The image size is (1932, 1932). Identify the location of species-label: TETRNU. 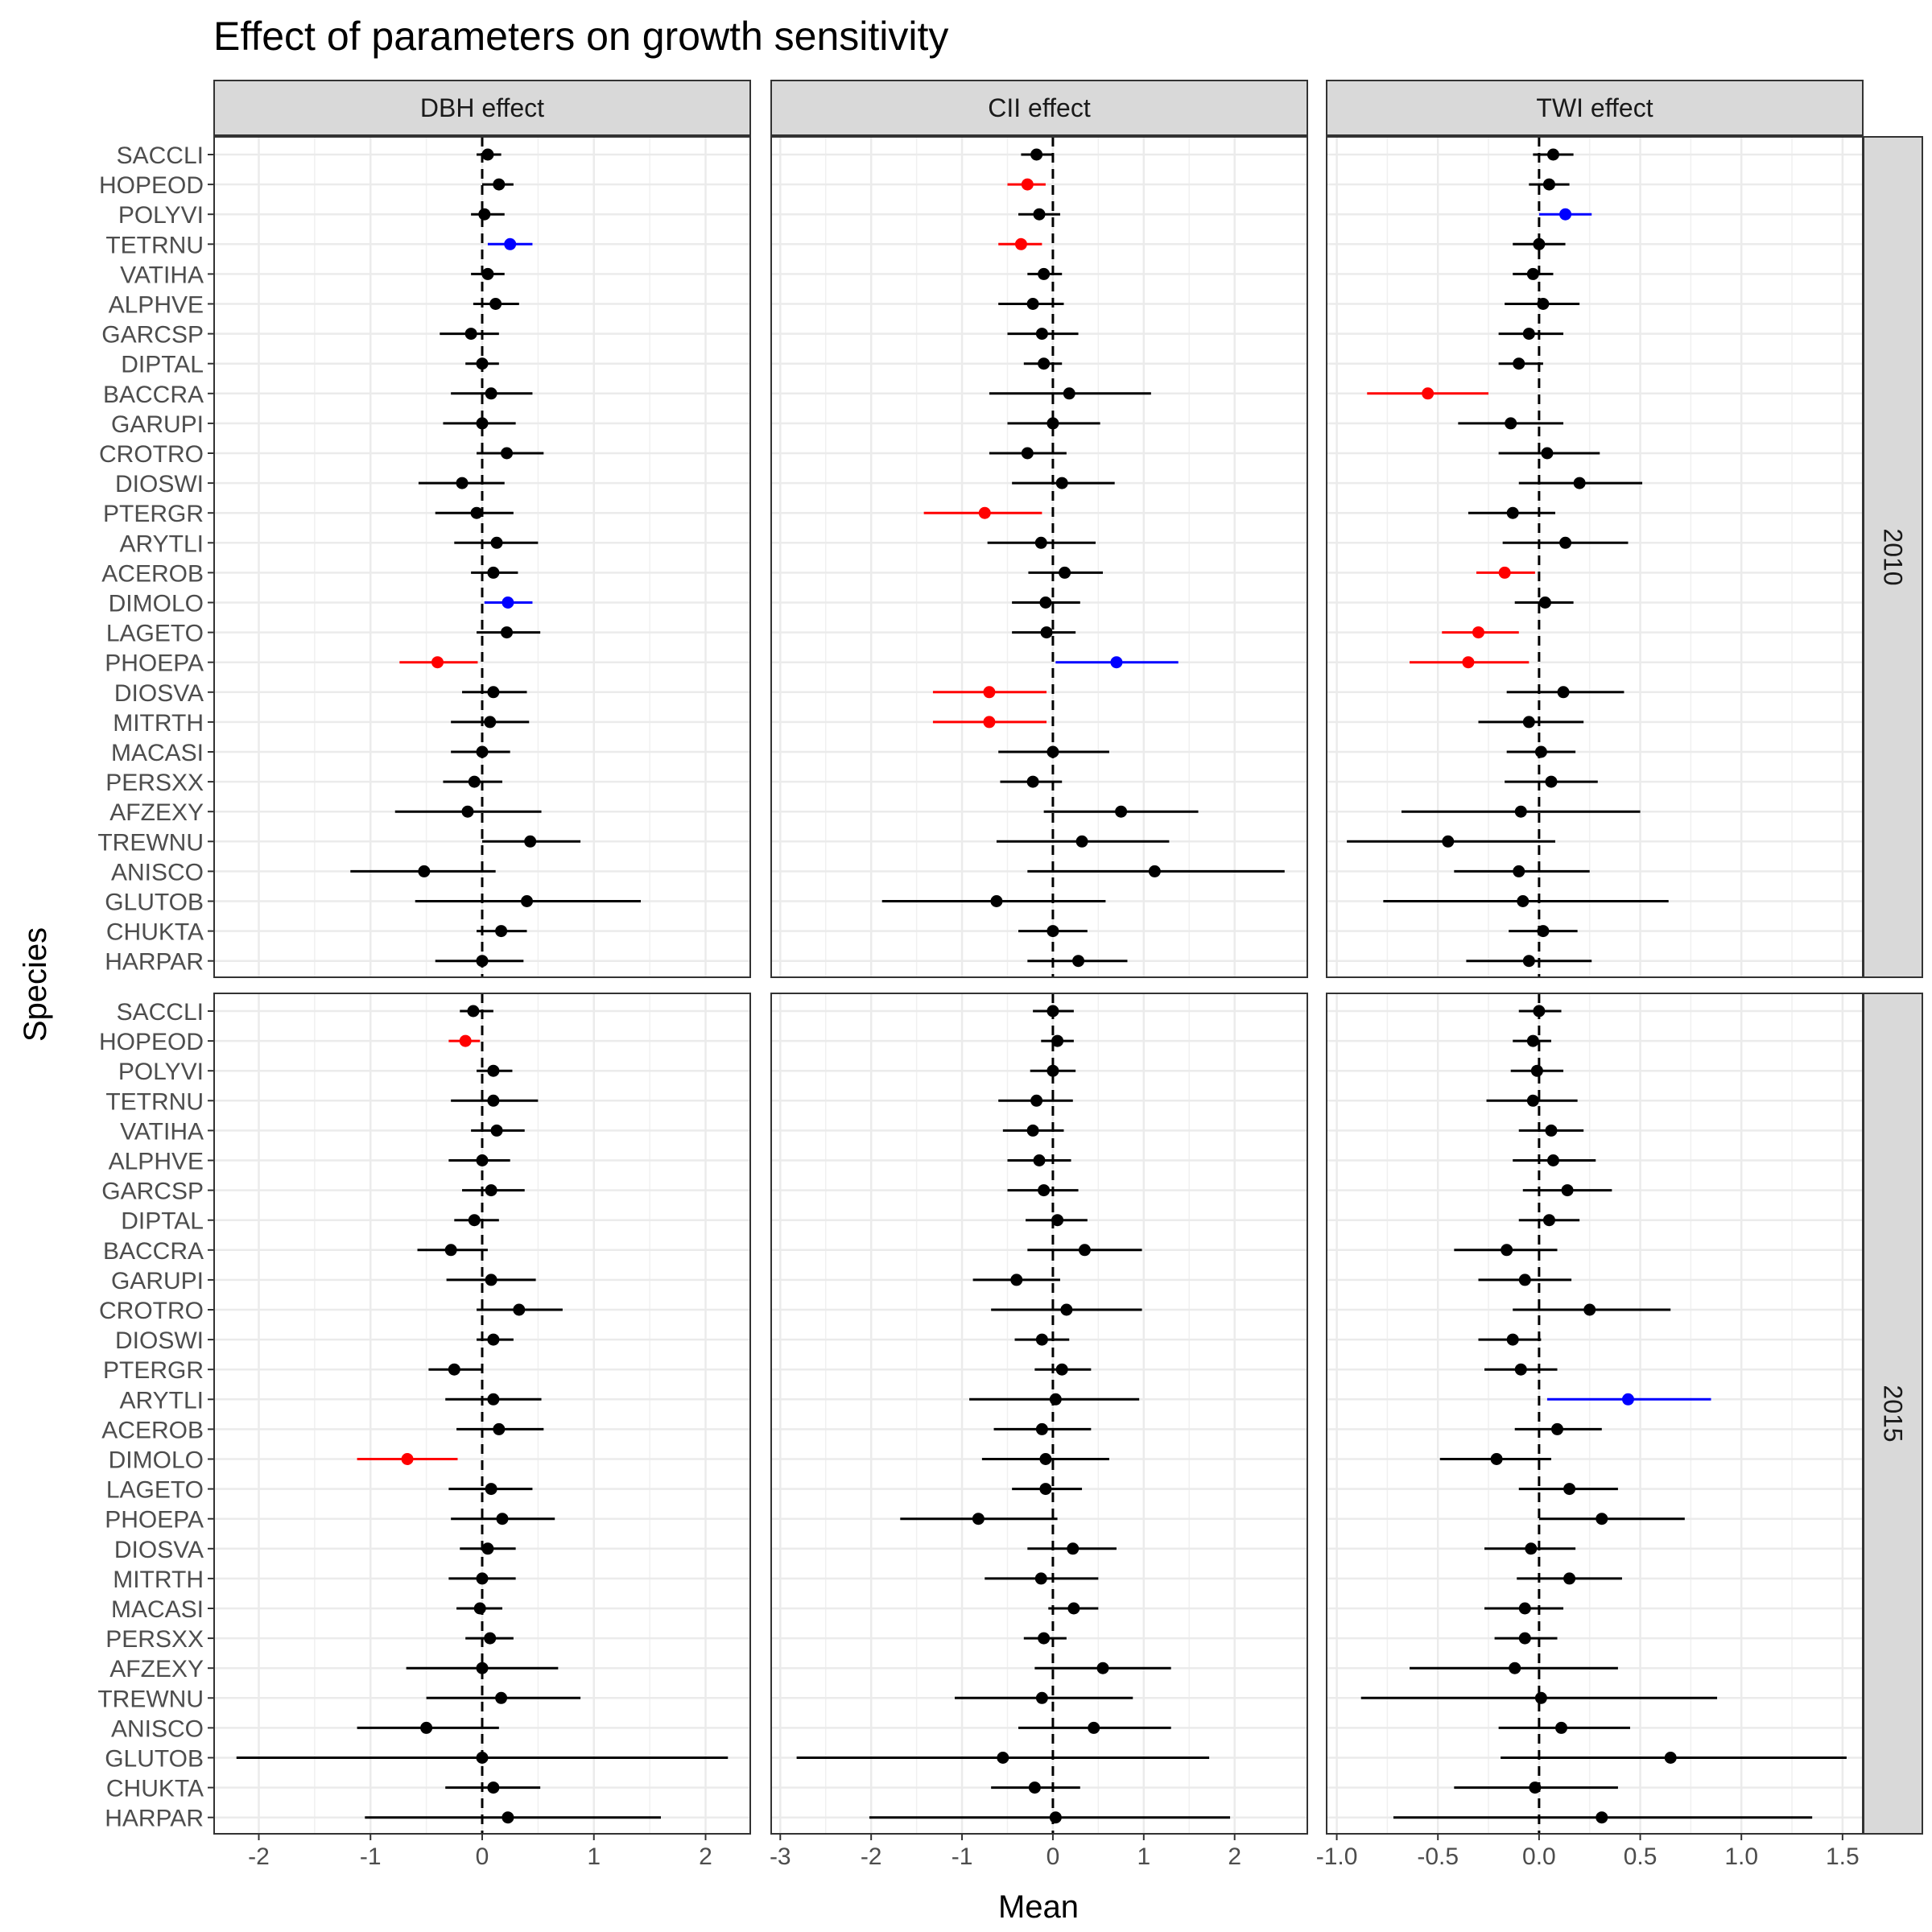
(154, 245).